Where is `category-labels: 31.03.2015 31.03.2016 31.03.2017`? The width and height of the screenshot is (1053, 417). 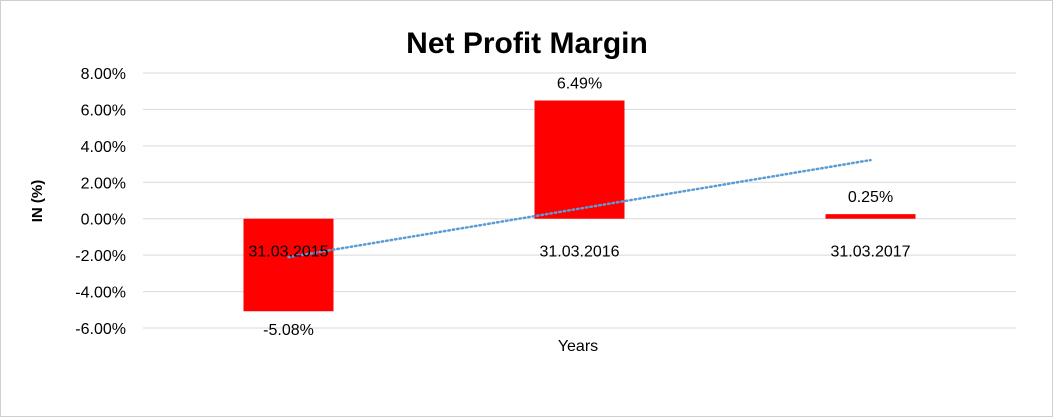
category-labels: 31.03.2015 31.03.2016 31.03.2017 is located at coordinates (579, 252).